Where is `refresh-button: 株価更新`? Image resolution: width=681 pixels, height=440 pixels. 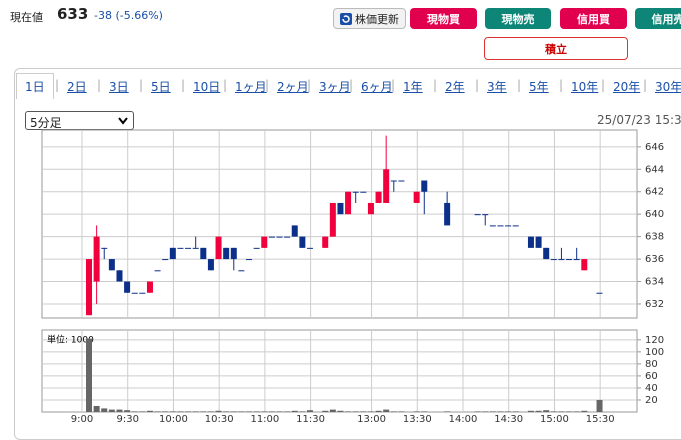 refresh-button: 株価更新 is located at coordinates (369, 18).